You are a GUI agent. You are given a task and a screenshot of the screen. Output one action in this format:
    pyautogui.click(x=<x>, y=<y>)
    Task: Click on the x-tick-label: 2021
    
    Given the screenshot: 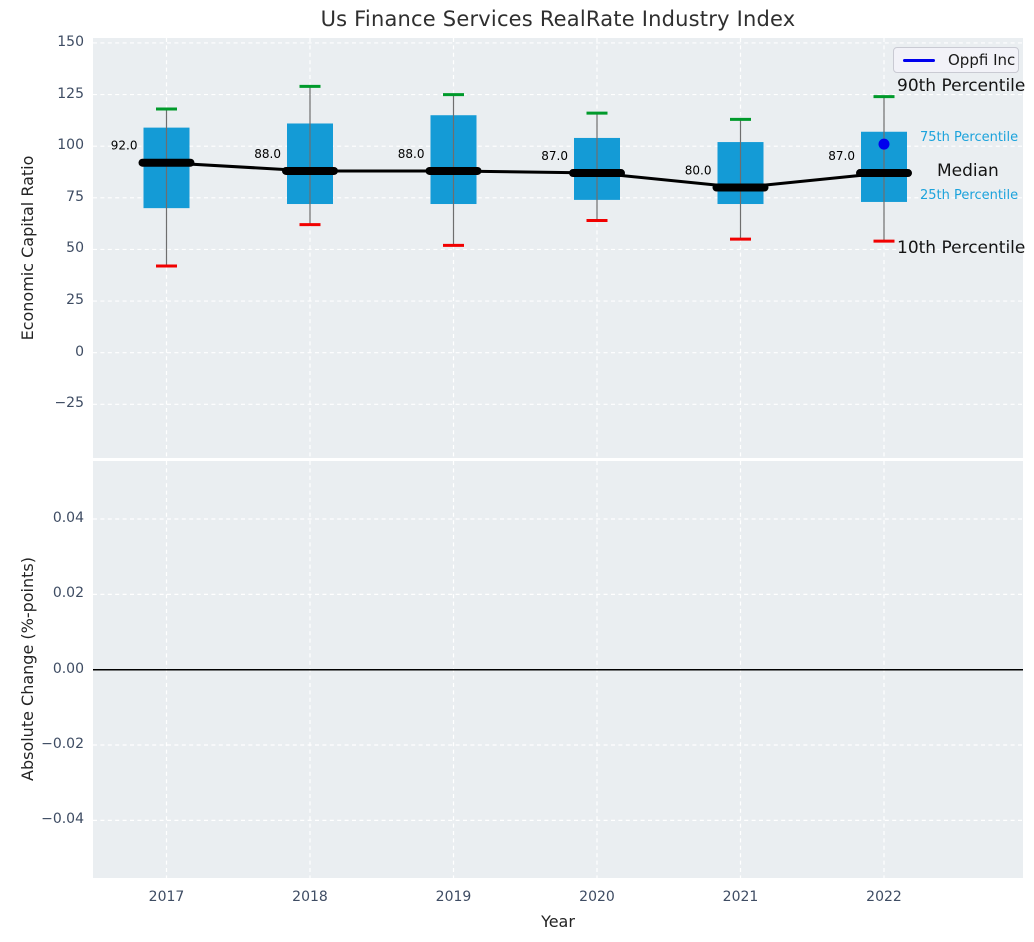 What is the action you would take?
    pyautogui.click(x=740, y=897)
    